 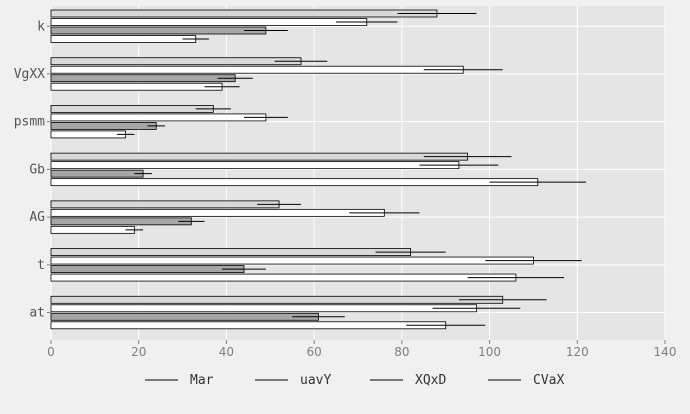 What do you see at coordinates (548, 380) in the screenshot?
I see `legend-label: CVaX` at bounding box center [548, 380].